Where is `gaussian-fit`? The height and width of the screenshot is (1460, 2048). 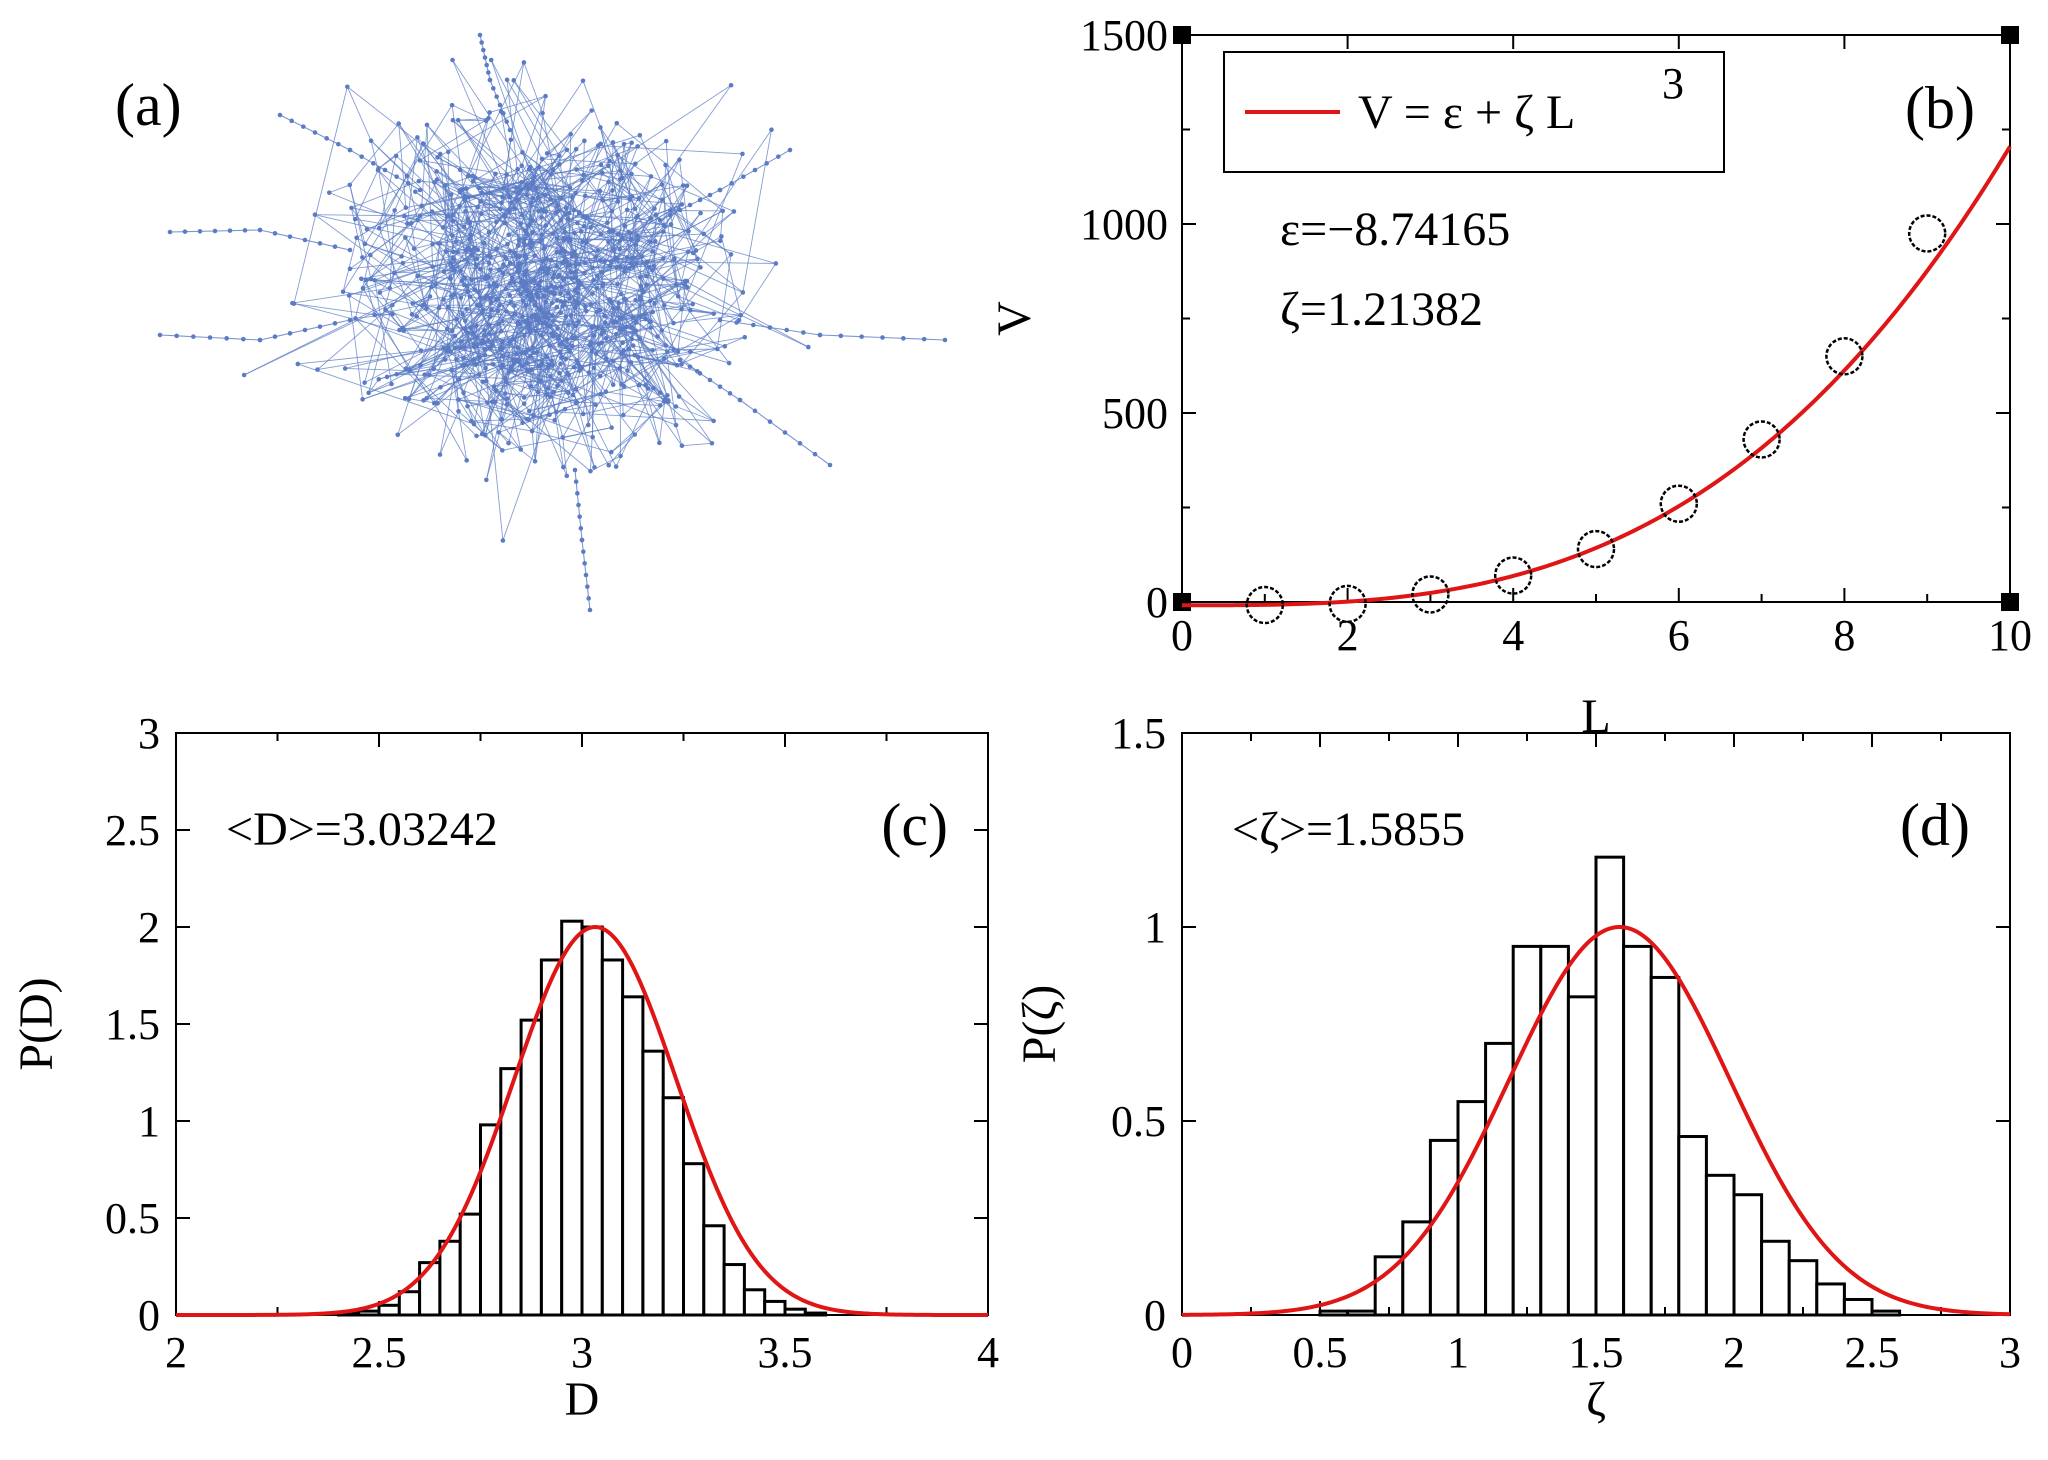
gaussian-fit is located at coordinates (1596, 1121).